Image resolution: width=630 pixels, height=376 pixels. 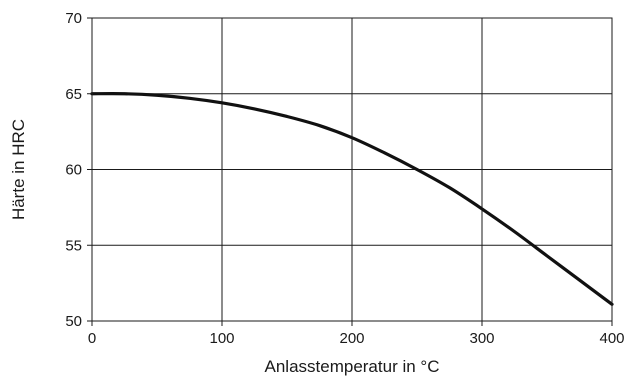 I want to click on y-tick-label-65: 65, so click(x=73, y=94).